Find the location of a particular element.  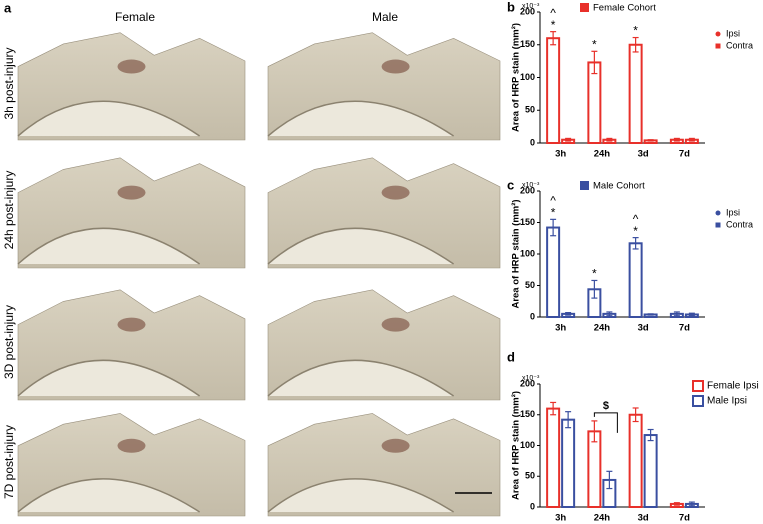

row-label: 24h post-injury is located at coordinates (9, 210).